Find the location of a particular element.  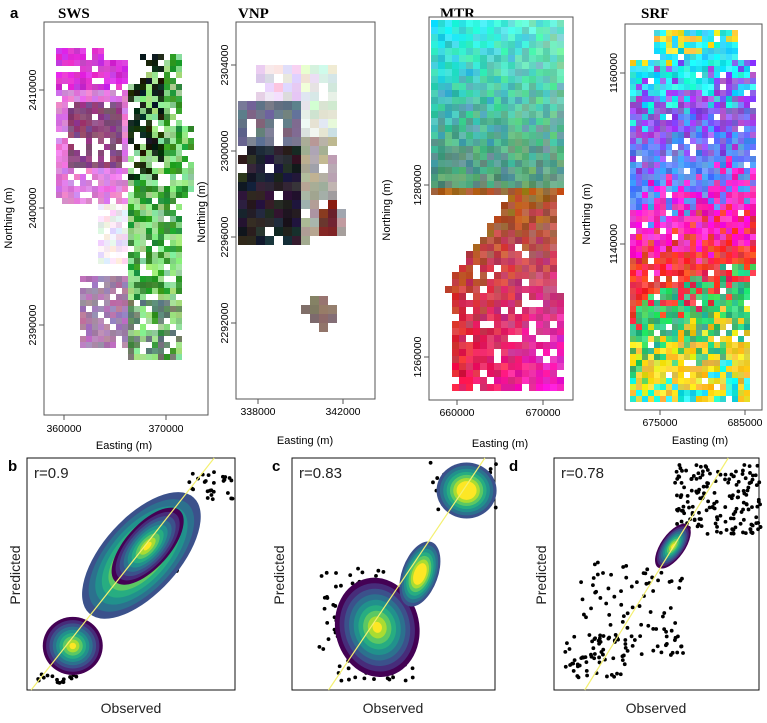

y-axis-label: Predicted is located at coordinates (279, 574).